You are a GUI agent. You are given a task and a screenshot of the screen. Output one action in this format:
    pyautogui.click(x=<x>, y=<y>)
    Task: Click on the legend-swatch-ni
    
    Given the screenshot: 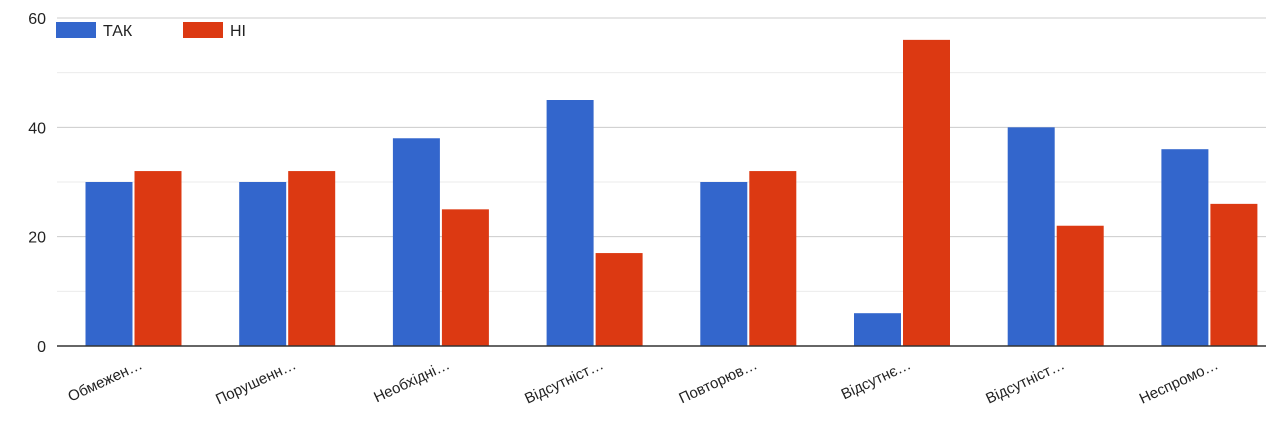 What is the action you would take?
    pyautogui.click(x=203, y=30)
    